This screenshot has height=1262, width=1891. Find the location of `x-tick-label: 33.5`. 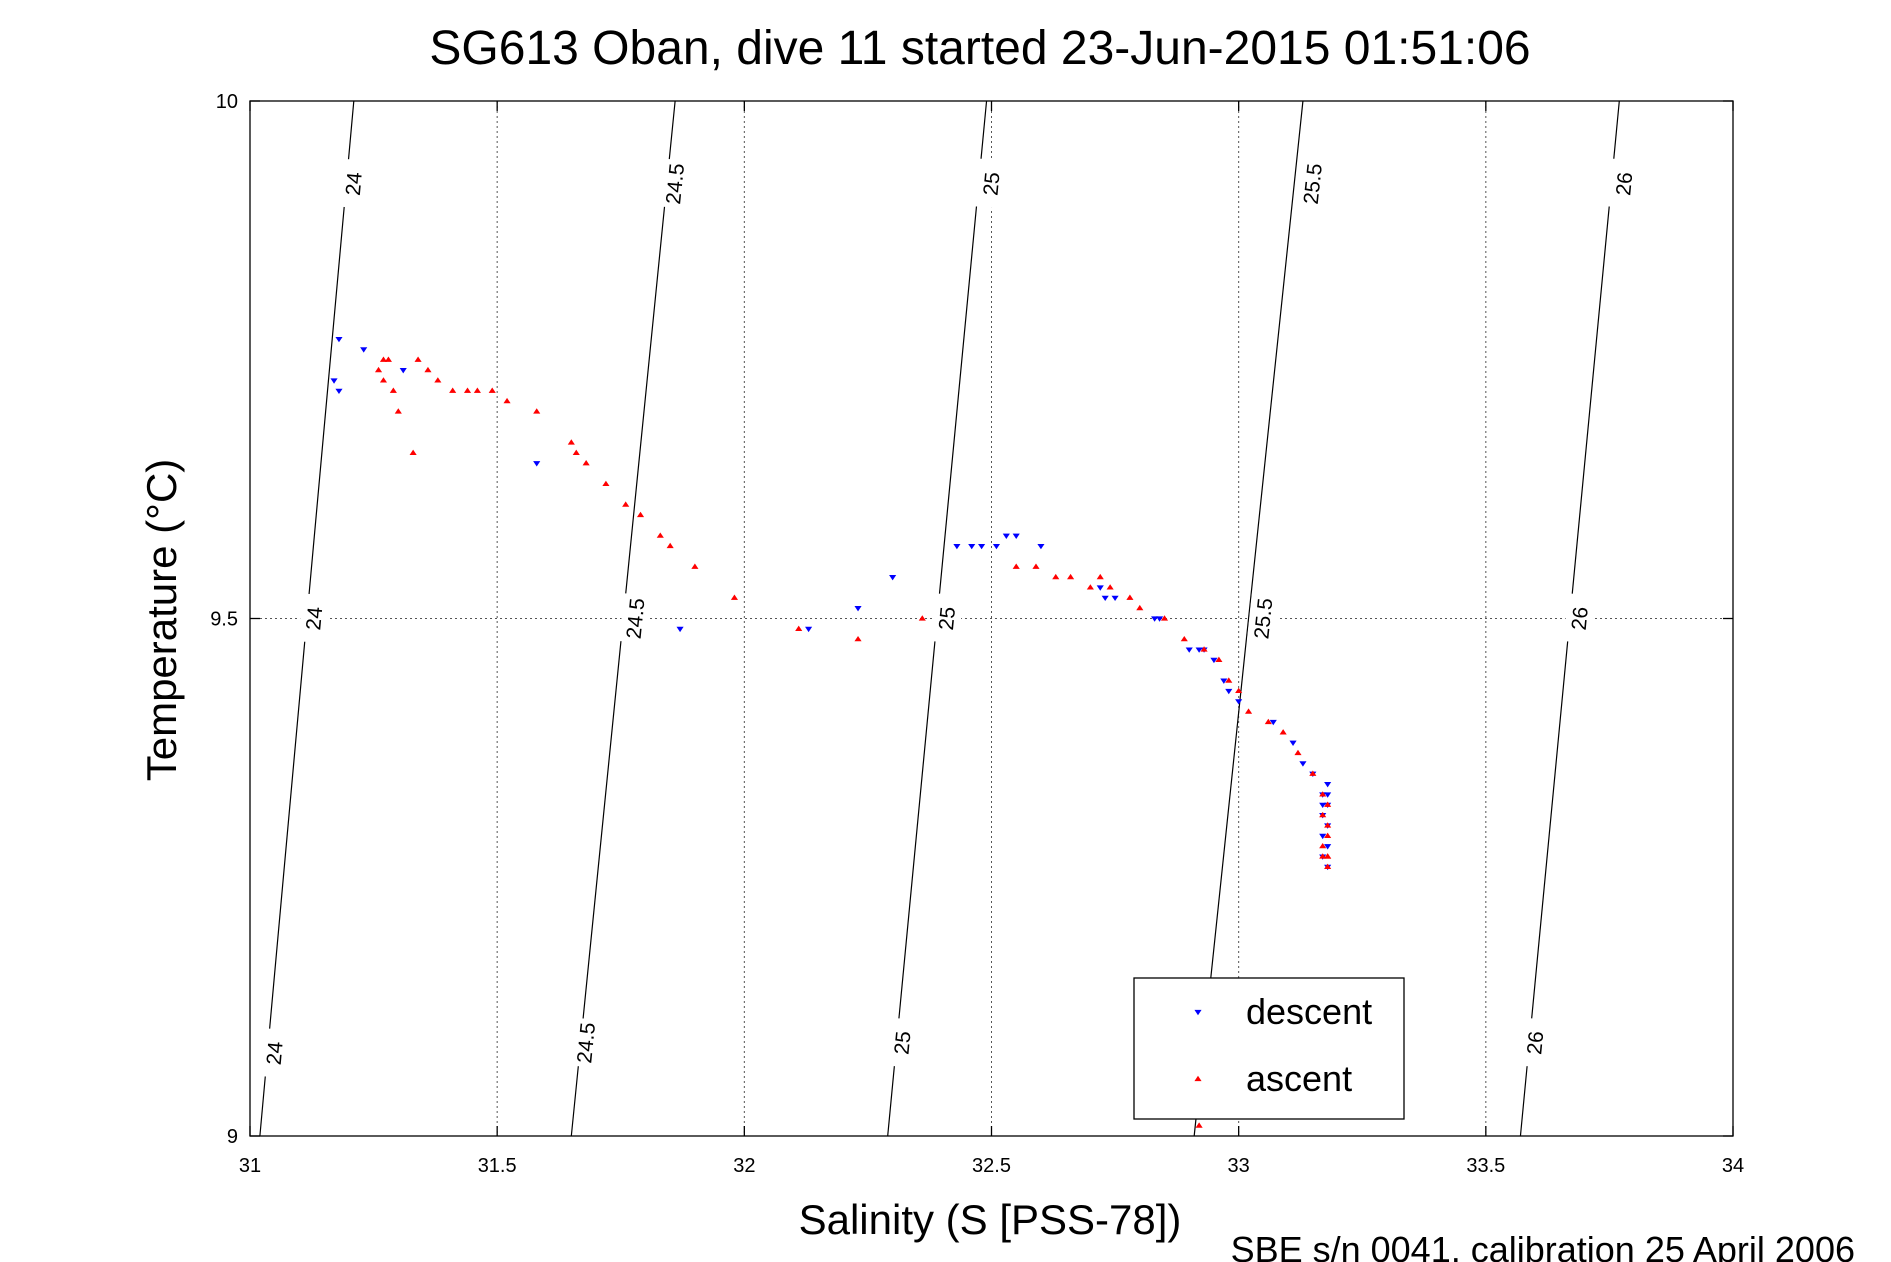

x-tick-label: 33.5 is located at coordinates (1485, 1166).